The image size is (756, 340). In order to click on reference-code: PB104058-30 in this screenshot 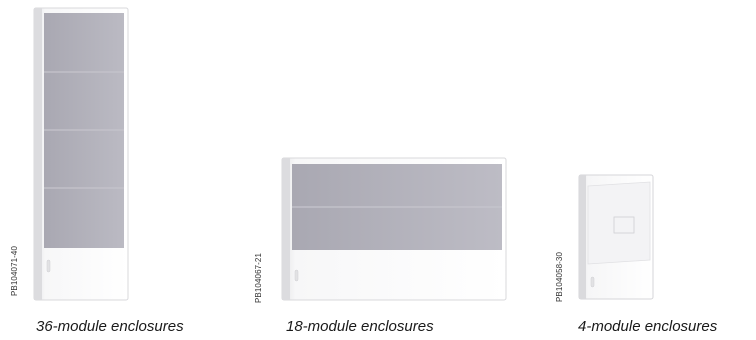, I will do `click(559, 276)`.